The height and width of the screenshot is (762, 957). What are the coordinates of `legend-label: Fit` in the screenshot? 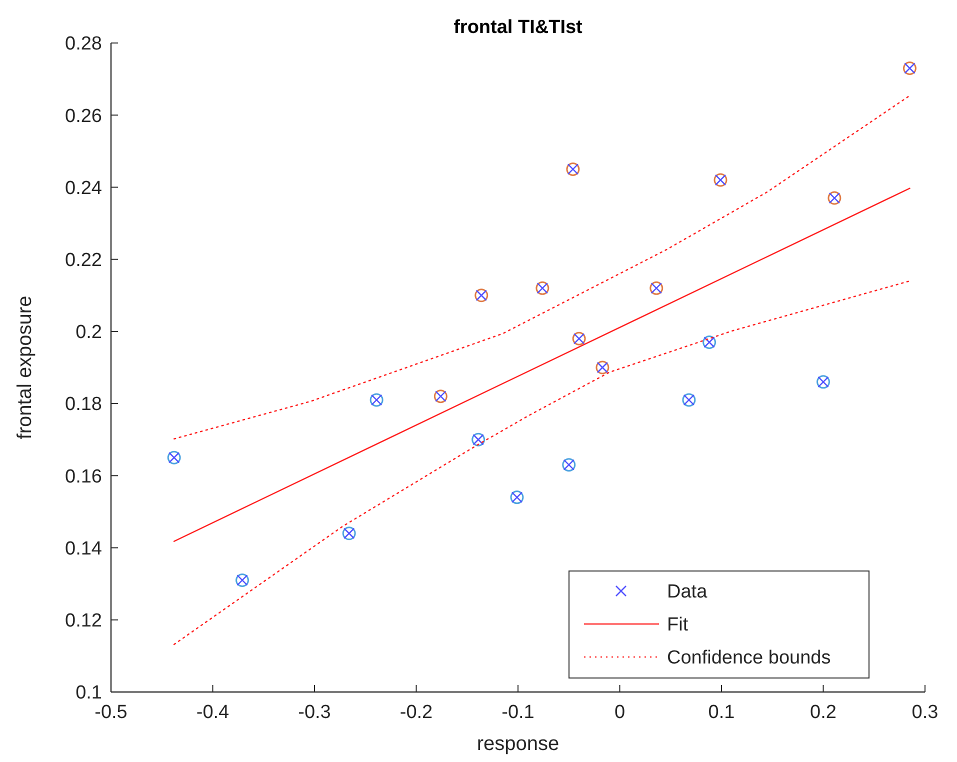 It's located at (678, 625).